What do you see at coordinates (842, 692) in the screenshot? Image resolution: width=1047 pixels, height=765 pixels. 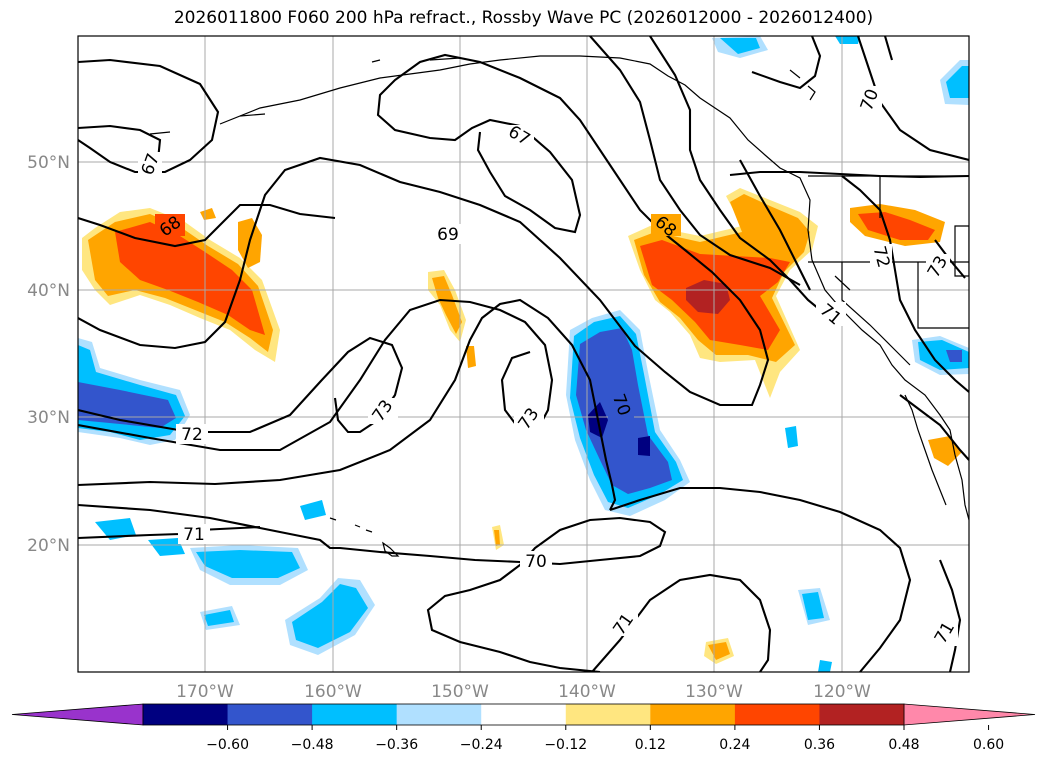 I see `lon-label: 120°W` at bounding box center [842, 692].